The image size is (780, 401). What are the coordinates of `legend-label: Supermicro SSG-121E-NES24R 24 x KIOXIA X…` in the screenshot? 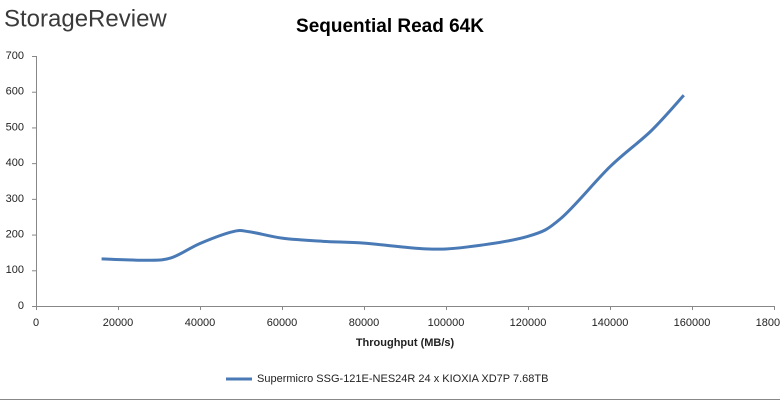 It's located at (402, 379).